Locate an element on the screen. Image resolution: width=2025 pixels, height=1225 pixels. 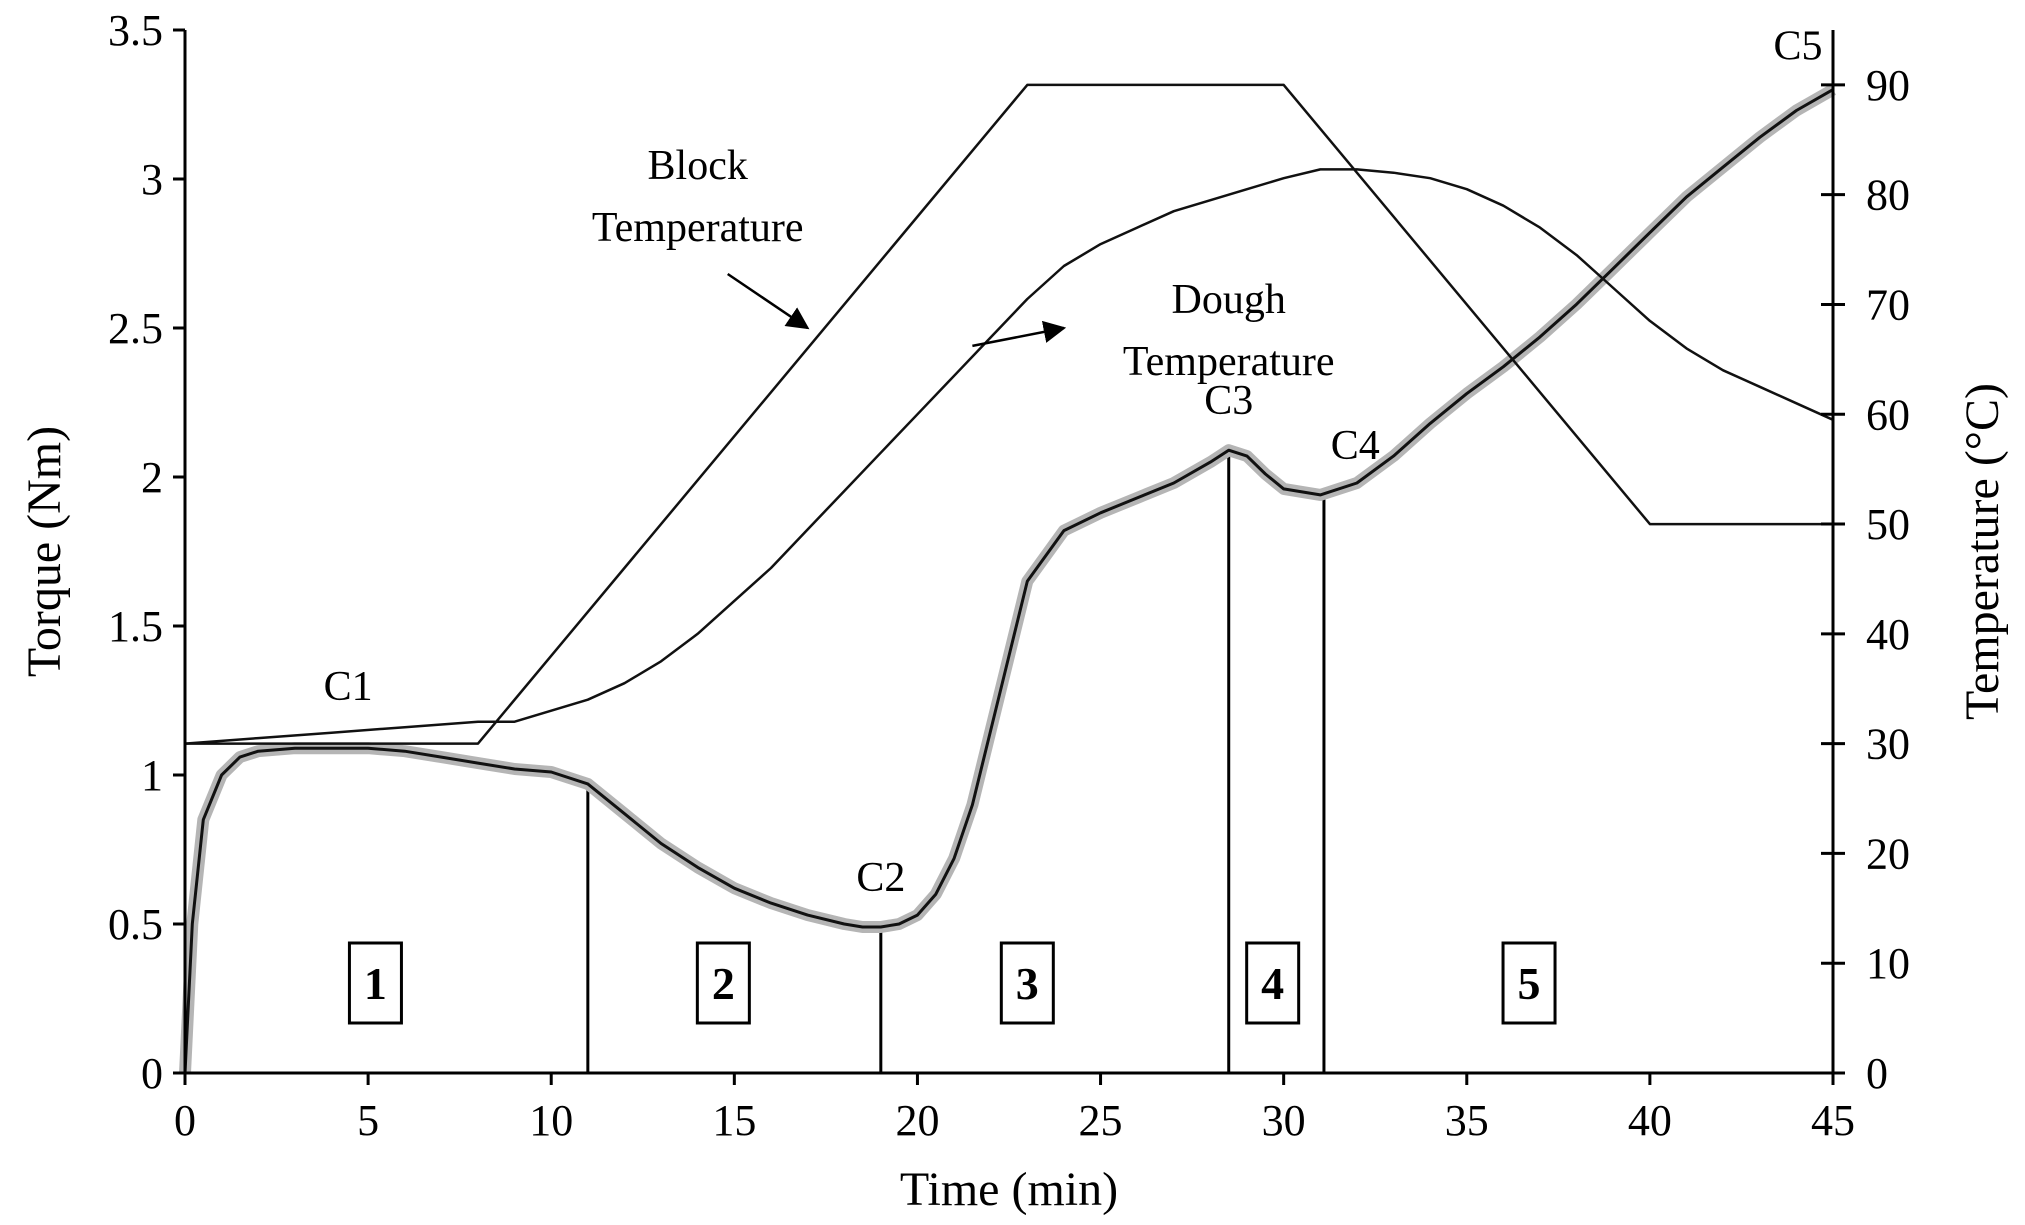
x-tick-label: 40 is located at coordinates (1650, 1120).